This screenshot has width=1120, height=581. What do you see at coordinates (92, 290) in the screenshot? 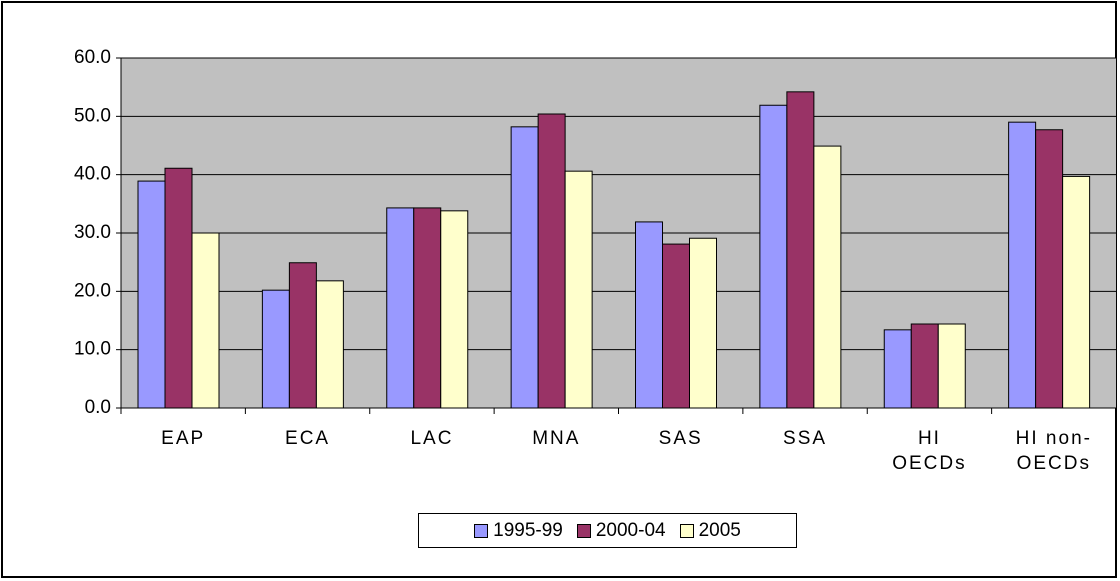
I see `y-tick-label: 20.0` at bounding box center [92, 290].